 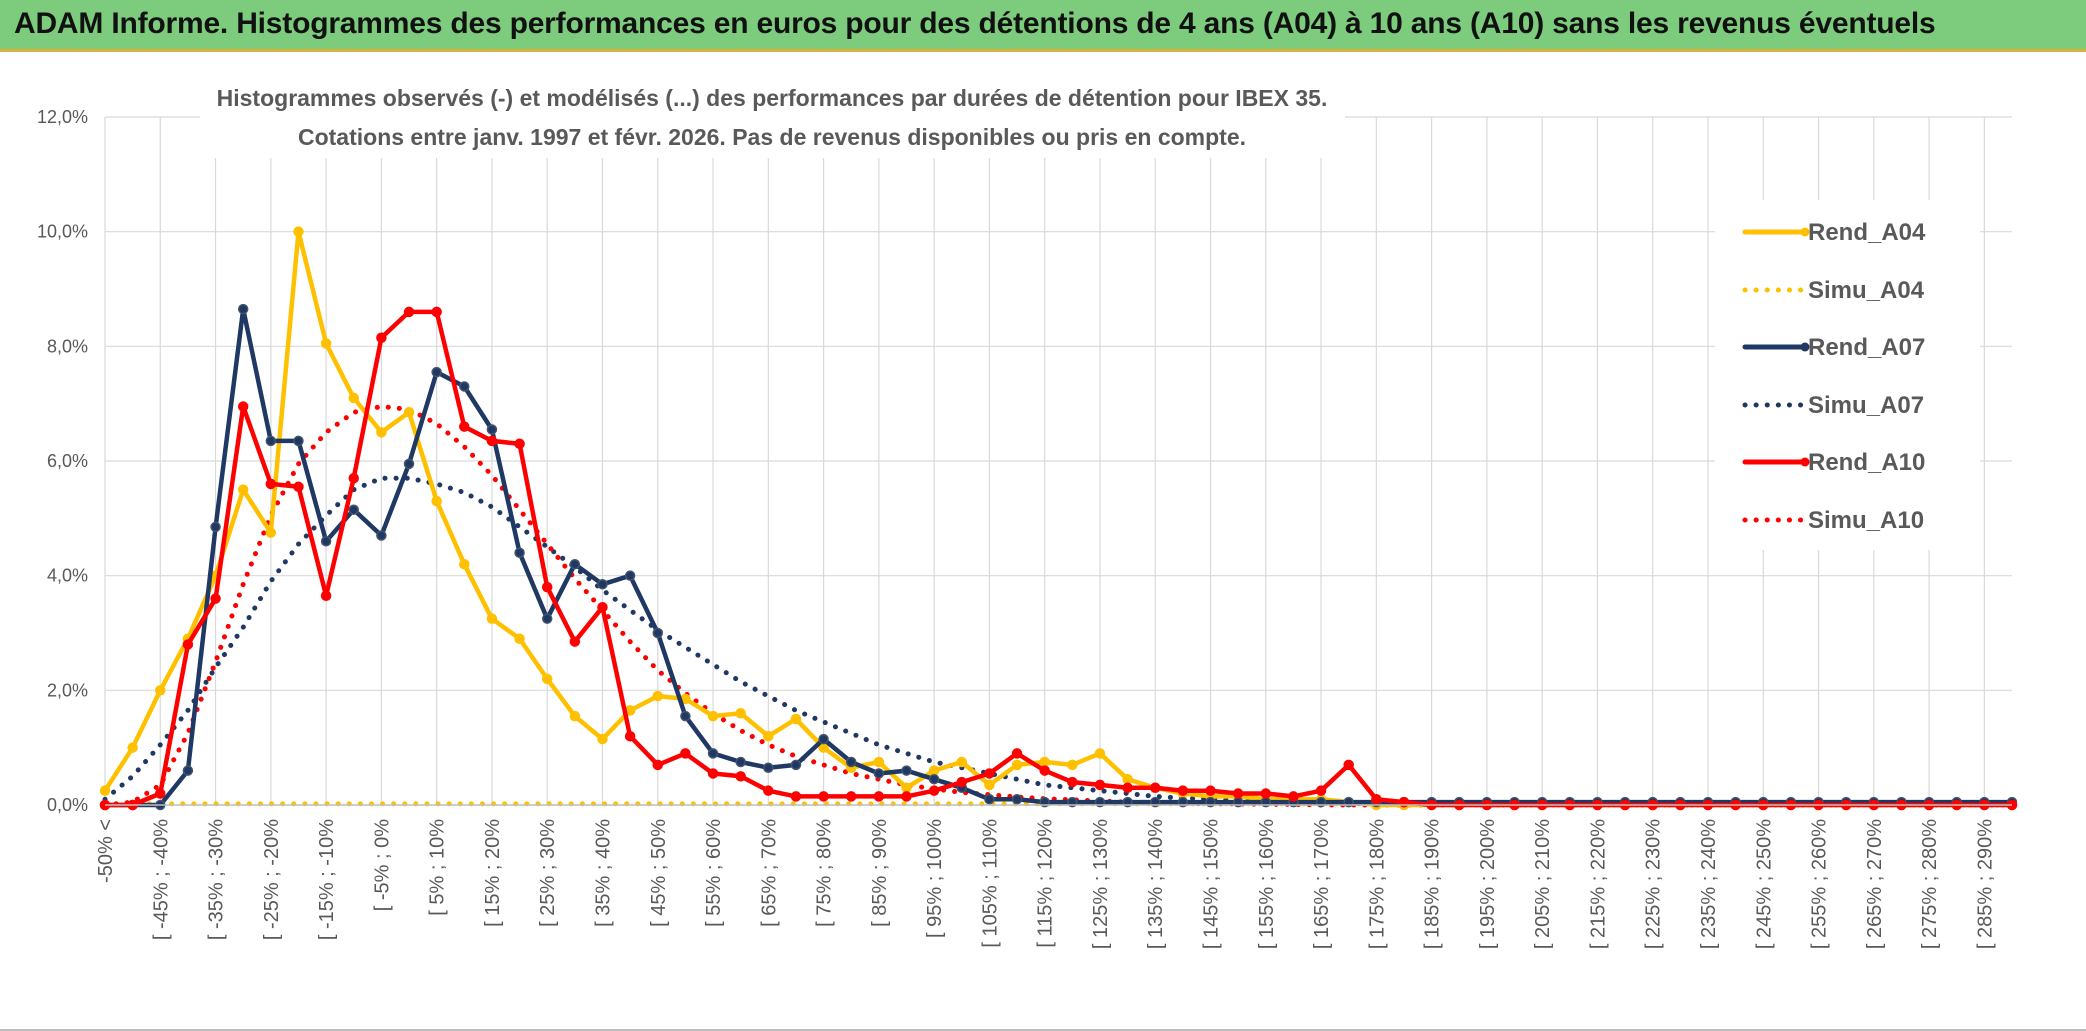 I want to click on x-tick-label: [ 225% ; 230%, so click(x=1654, y=884).